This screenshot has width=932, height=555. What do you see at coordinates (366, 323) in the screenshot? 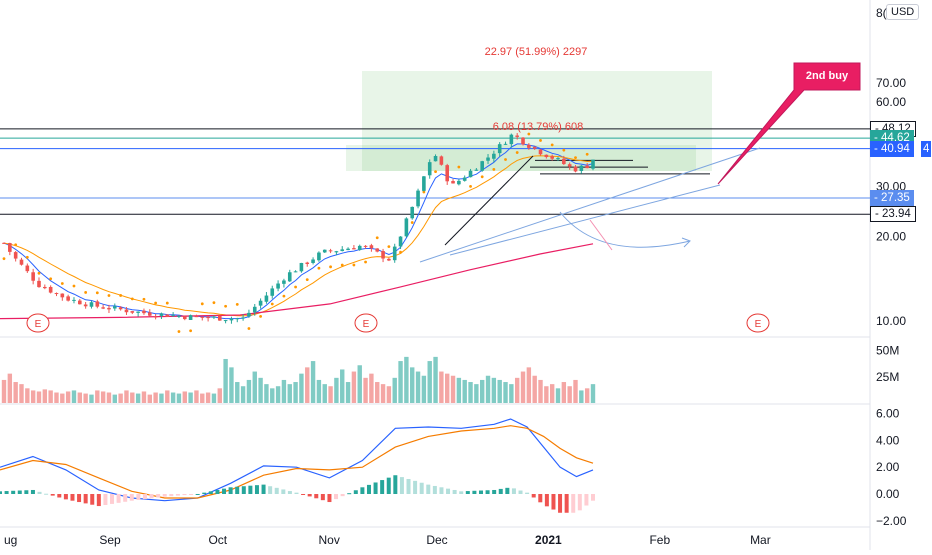
I see `earnings-marker-nov: E` at bounding box center [366, 323].